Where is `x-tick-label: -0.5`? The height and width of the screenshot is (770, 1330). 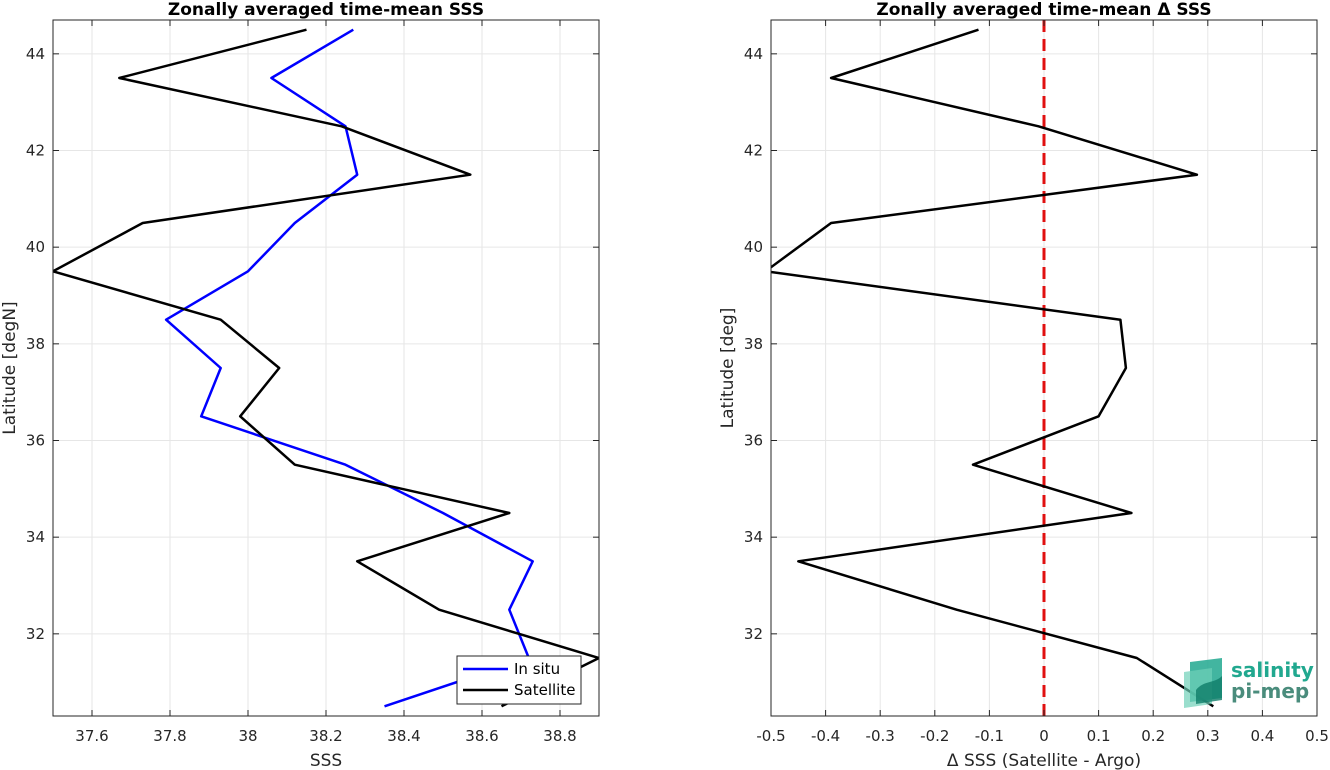
x-tick-label: -0.5 is located at coordinates (770, 736).